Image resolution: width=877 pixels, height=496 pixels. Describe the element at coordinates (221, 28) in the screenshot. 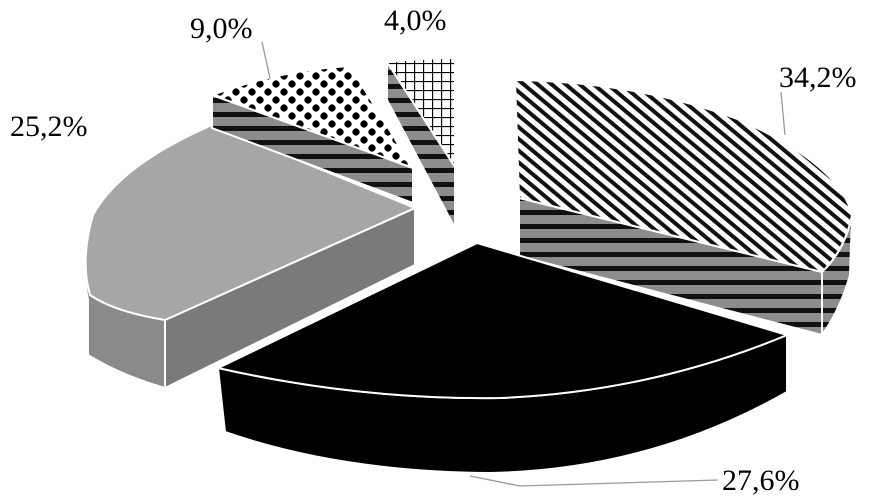

I see `slice-label-9-0: 9,0%` at that location.